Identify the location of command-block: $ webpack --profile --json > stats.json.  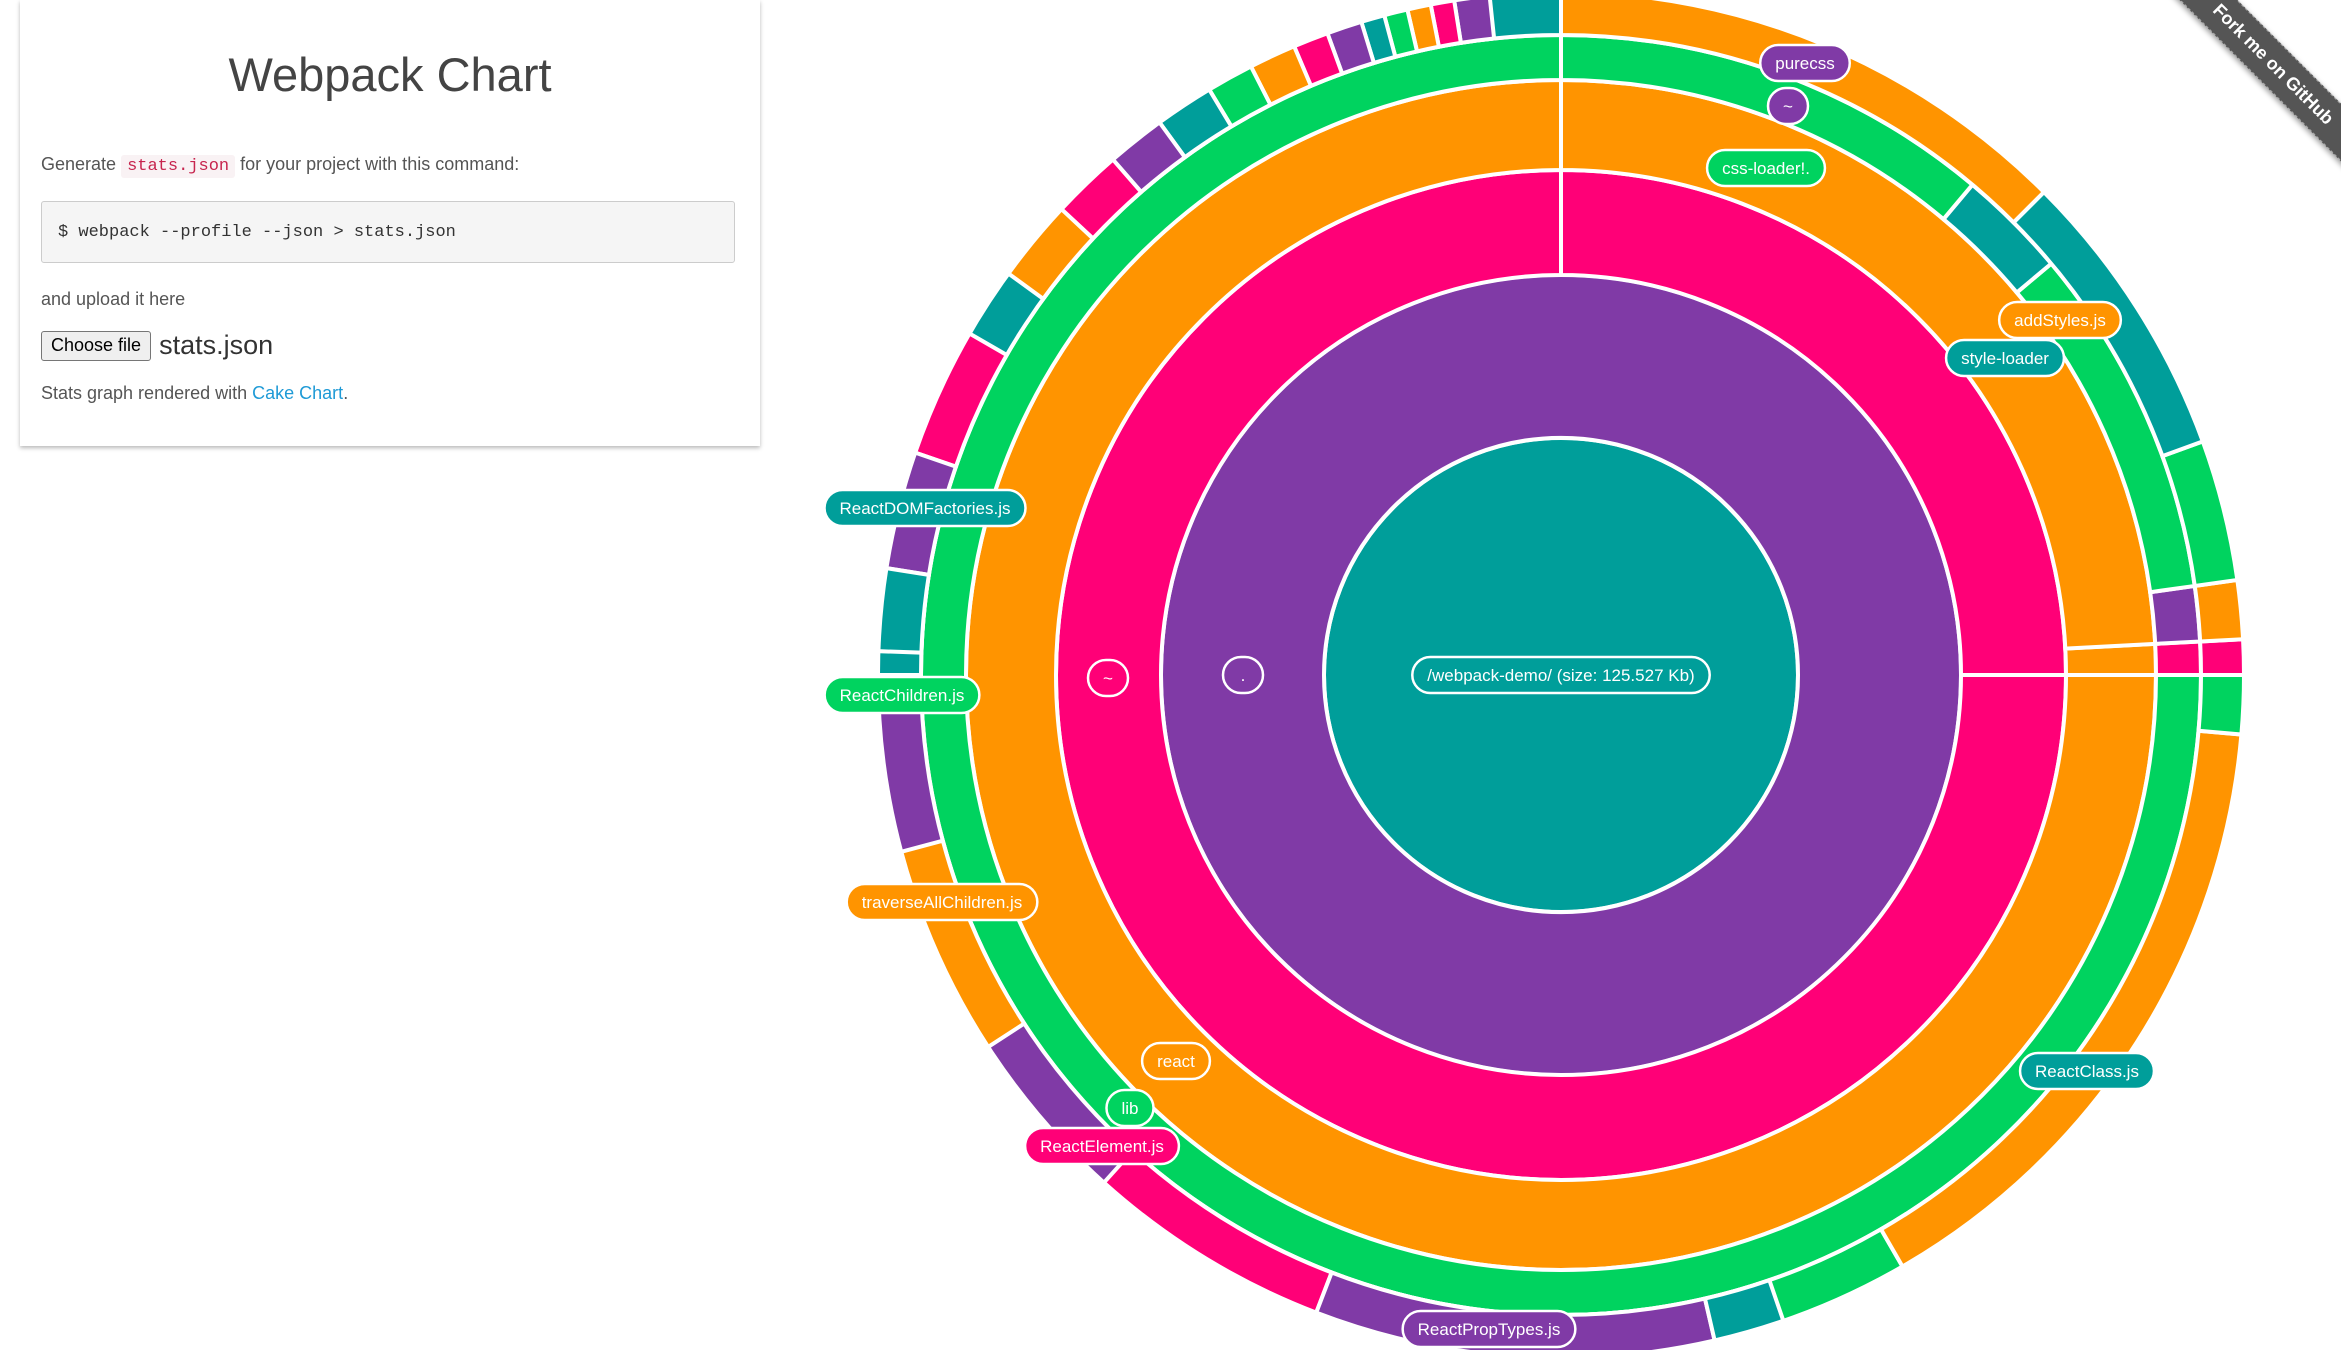
(388, 232).